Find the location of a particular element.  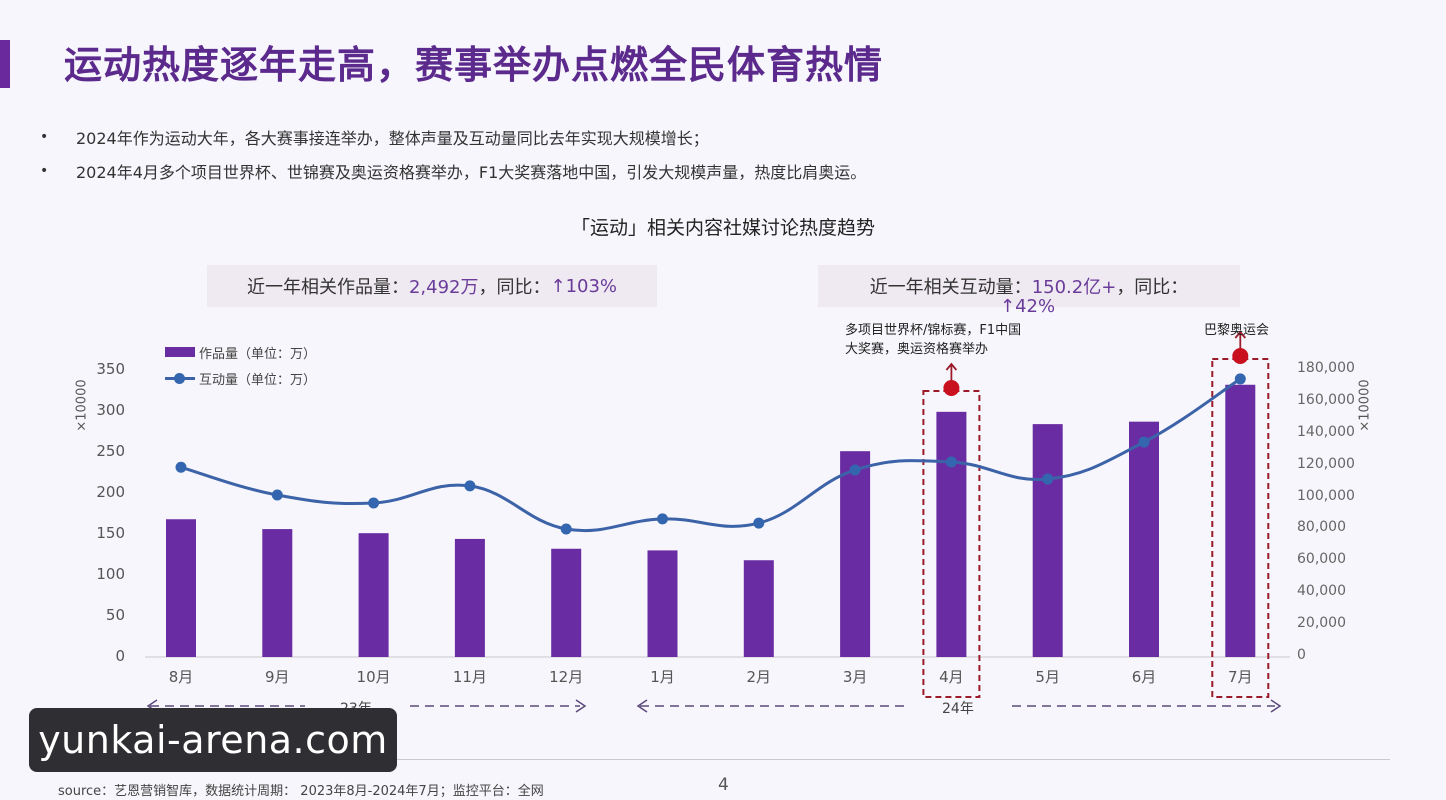

legend-line-swatch is located at coordinates (180, 378).